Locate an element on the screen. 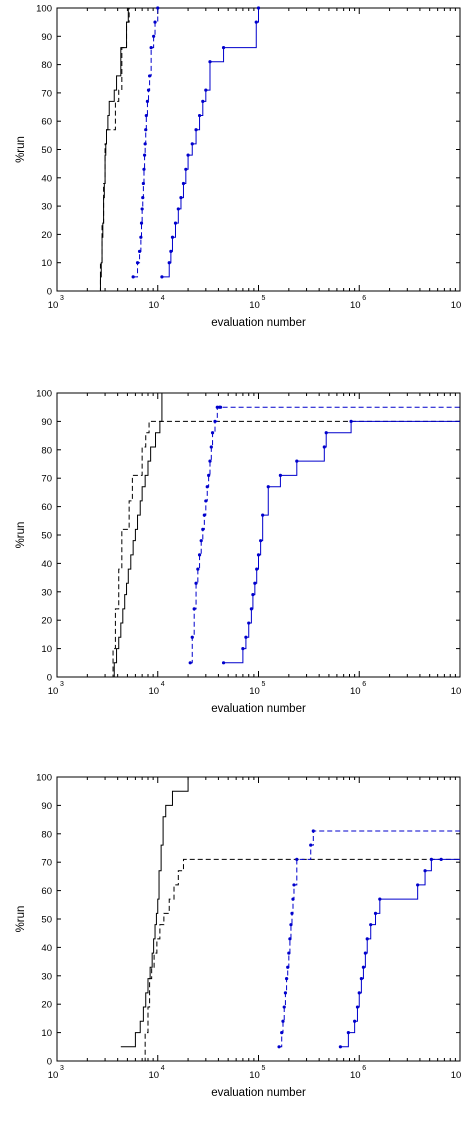  y-tick-label: 40 is located at coordinates (46, 178).